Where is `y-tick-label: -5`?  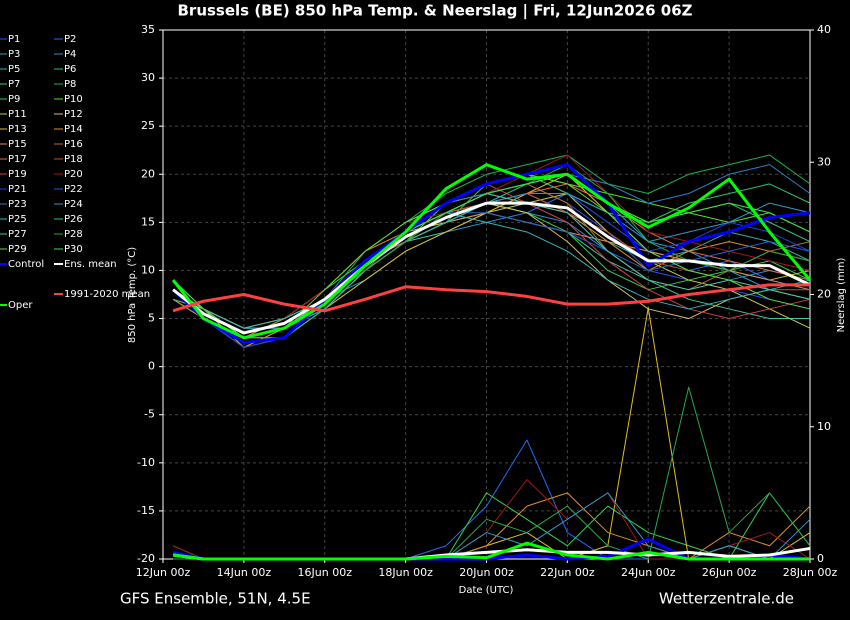 y-tick-label: -5 is located at coordinates (149, 414).